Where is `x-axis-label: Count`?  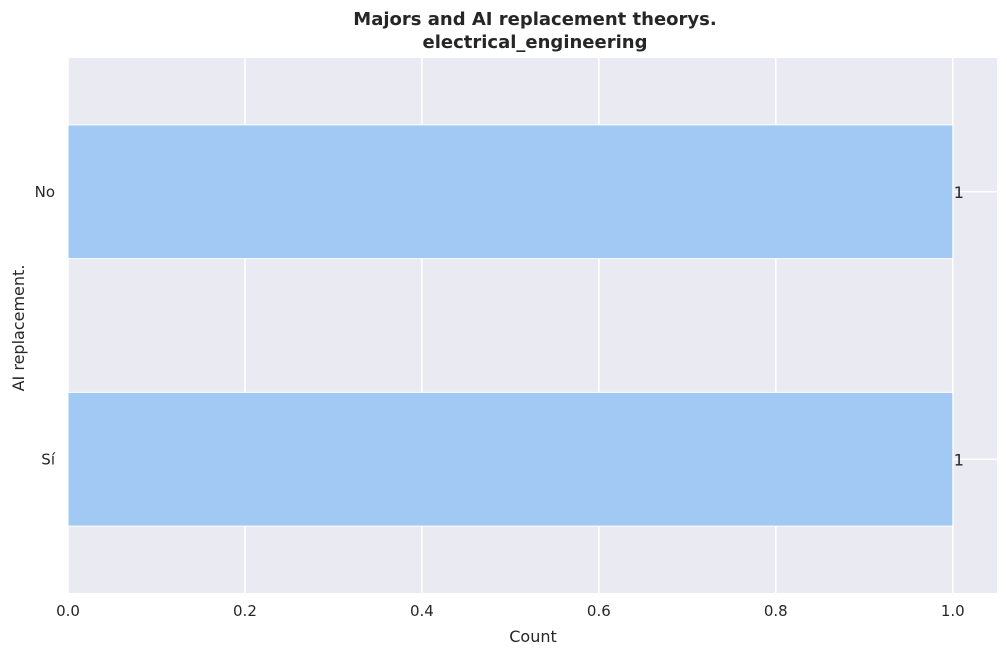 x-axis-label: Count is located at coordinates (533, 636).